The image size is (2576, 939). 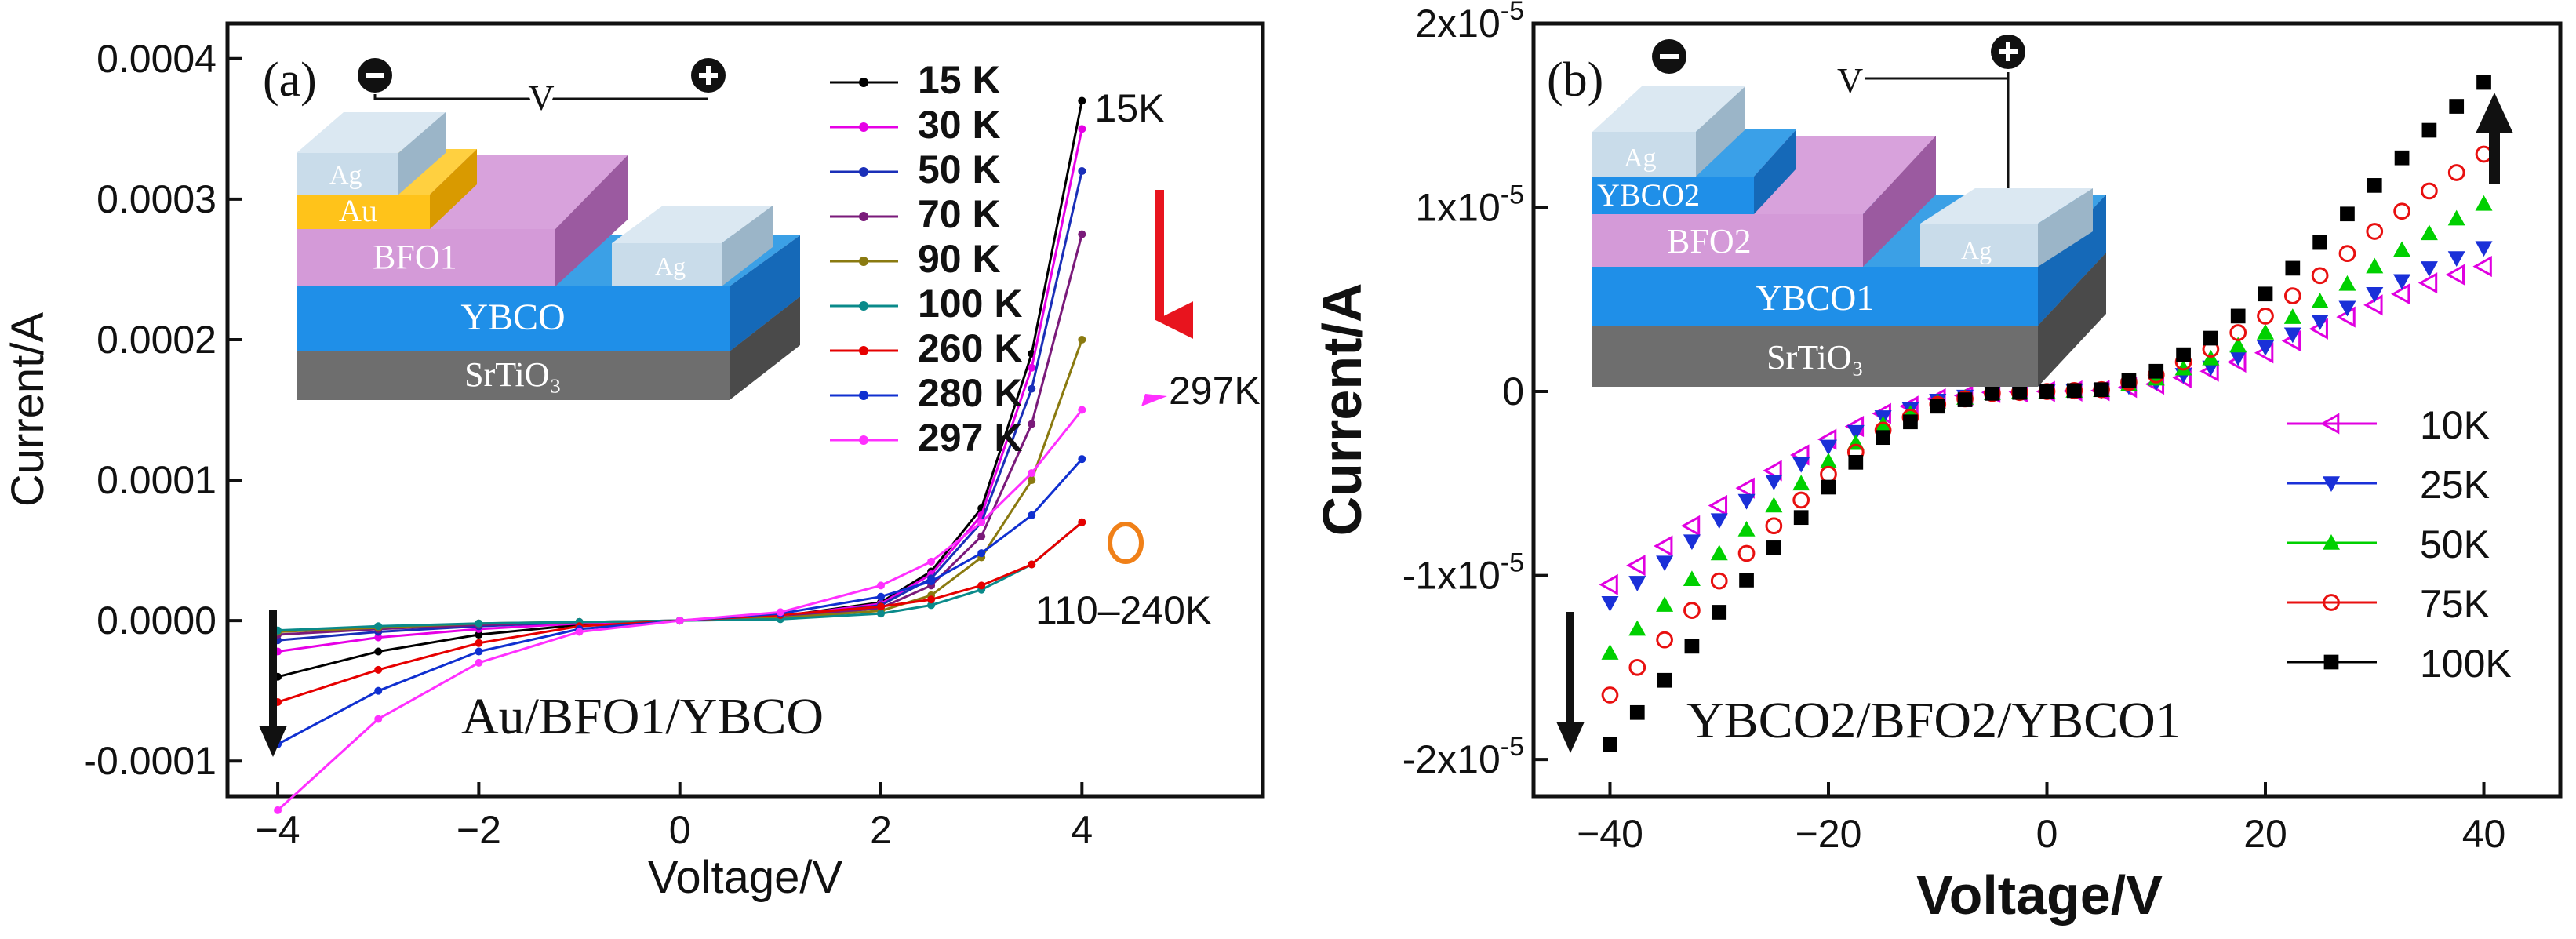 I want to click on panel-a-voltage-label: V, so click(x=541, y=98).